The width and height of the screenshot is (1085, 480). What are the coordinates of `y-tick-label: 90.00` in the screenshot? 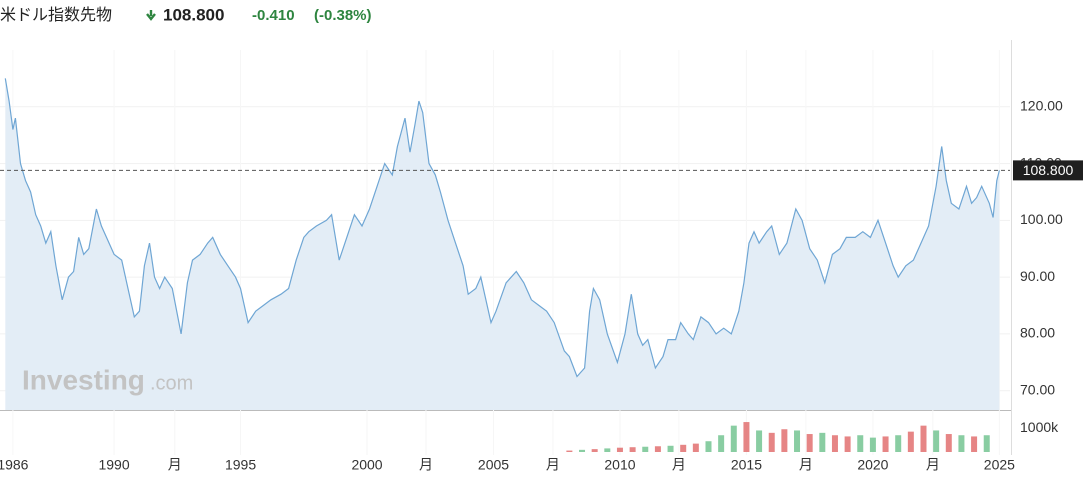 It's located at (1037, 276).